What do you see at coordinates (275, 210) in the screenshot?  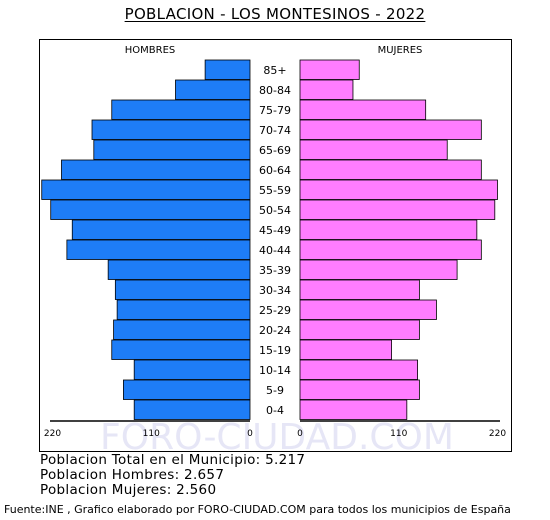 I see `age-group-label: 50-54` at bounding box center [275, 210].